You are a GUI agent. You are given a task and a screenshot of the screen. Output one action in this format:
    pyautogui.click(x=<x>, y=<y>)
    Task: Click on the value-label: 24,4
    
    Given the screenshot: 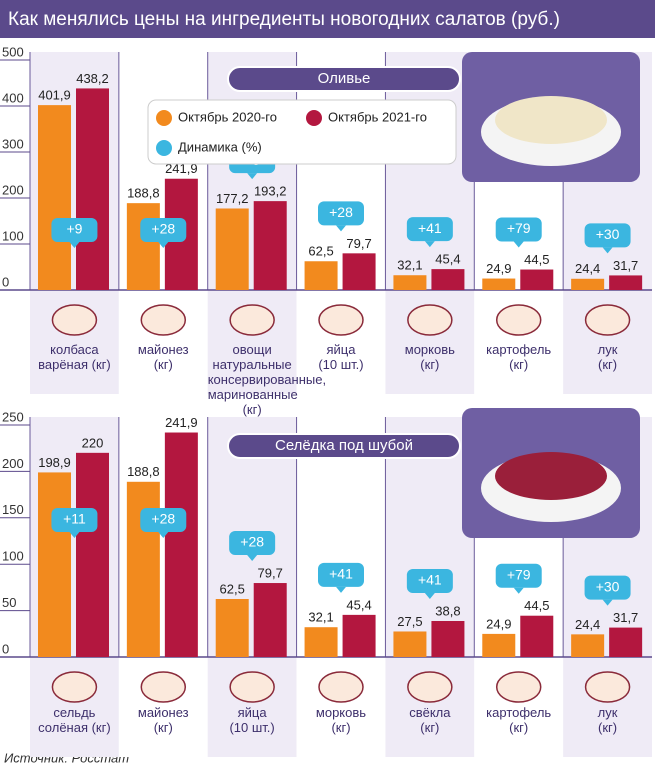 What is the action you would take?
    pyautogui.click(x=587, y=268)
    